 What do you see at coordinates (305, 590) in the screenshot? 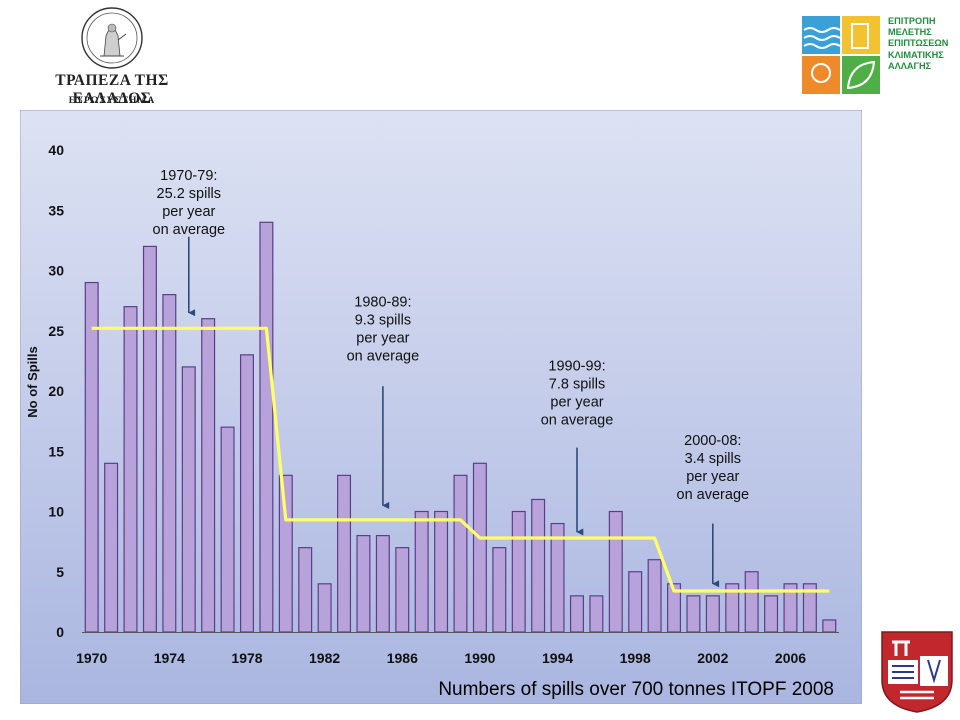
I see `bar-1981` at bounding box center [305, 590].